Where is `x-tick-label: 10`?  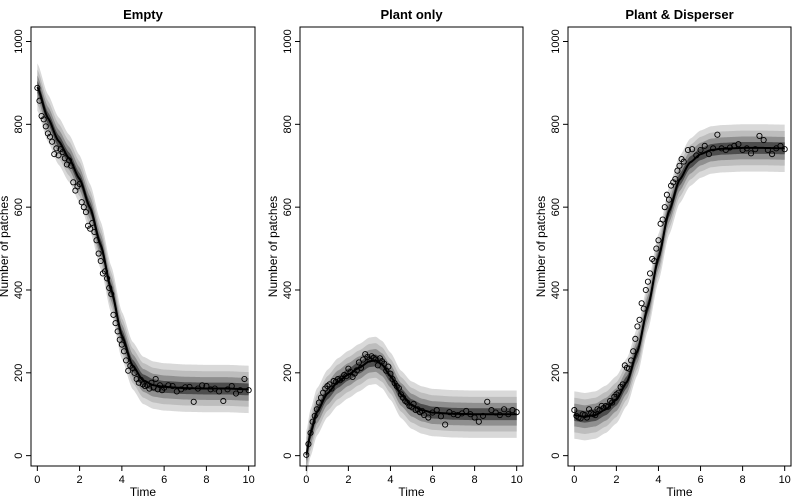 x-tick-label: 10 is located at coordinates (785, 480).